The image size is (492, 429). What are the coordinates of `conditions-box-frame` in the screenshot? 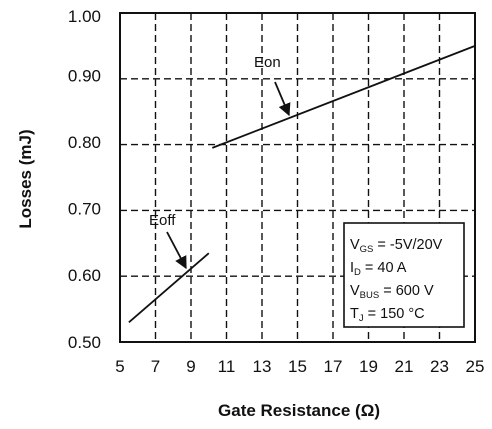 It's located at (404, 275).